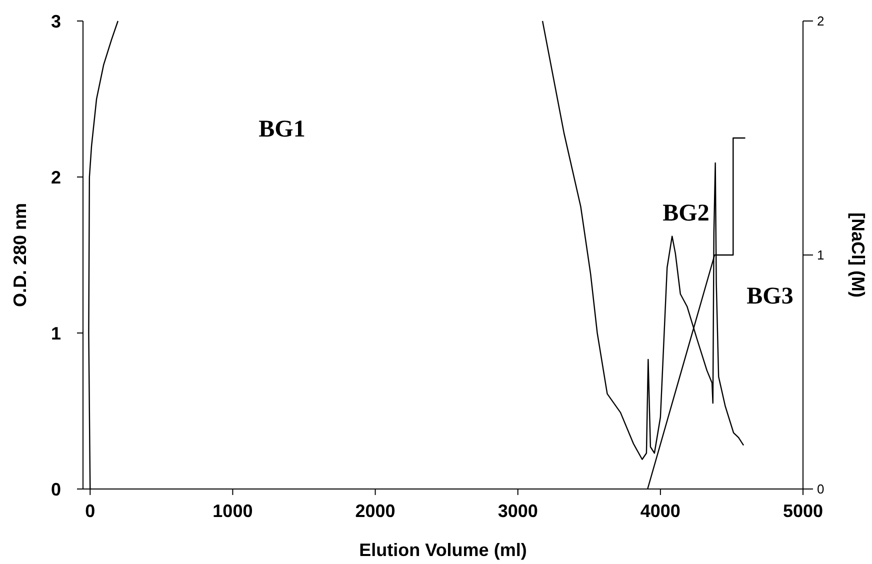 This screenshot has height=564, width=872. Describe the element at coordinates (55, 21) in the screenshot. I see `y-tick-label: 3` at that location.